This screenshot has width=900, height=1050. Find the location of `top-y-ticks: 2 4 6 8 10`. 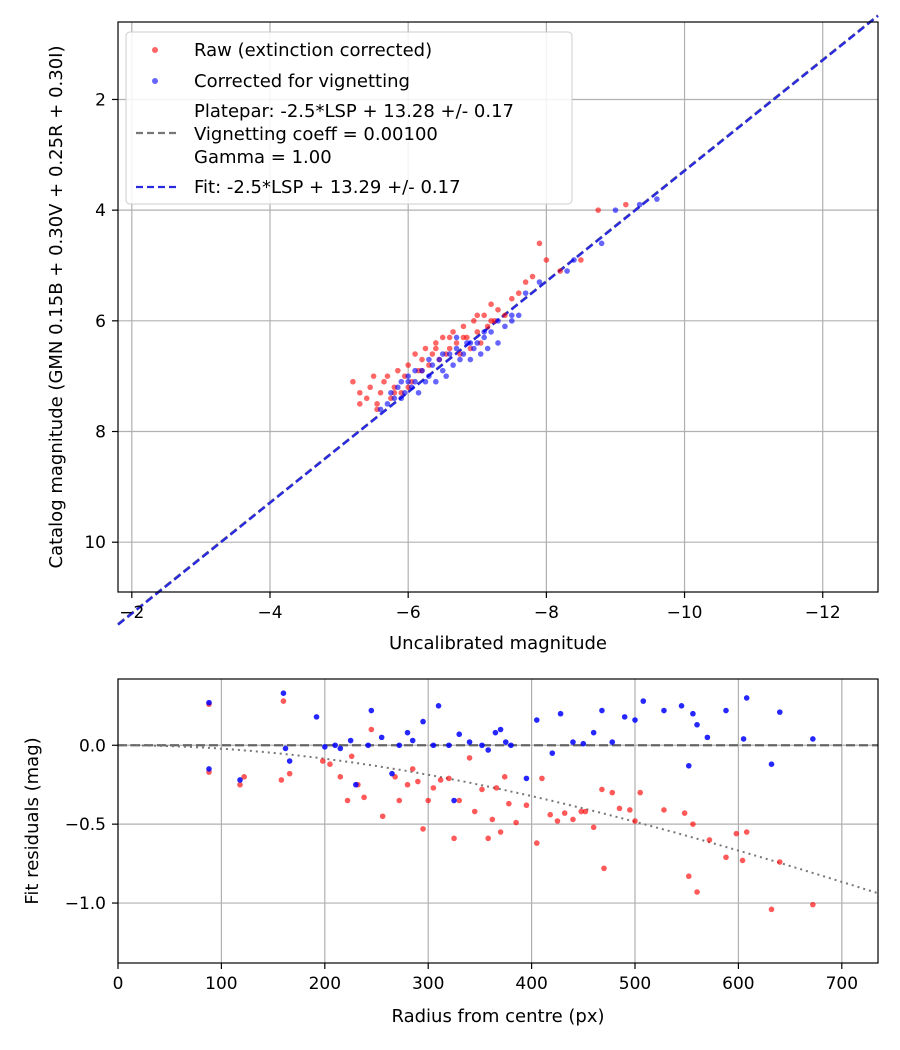

top-y-ticks: 2 4 6 8 10 is located at coordinates (101, 321).